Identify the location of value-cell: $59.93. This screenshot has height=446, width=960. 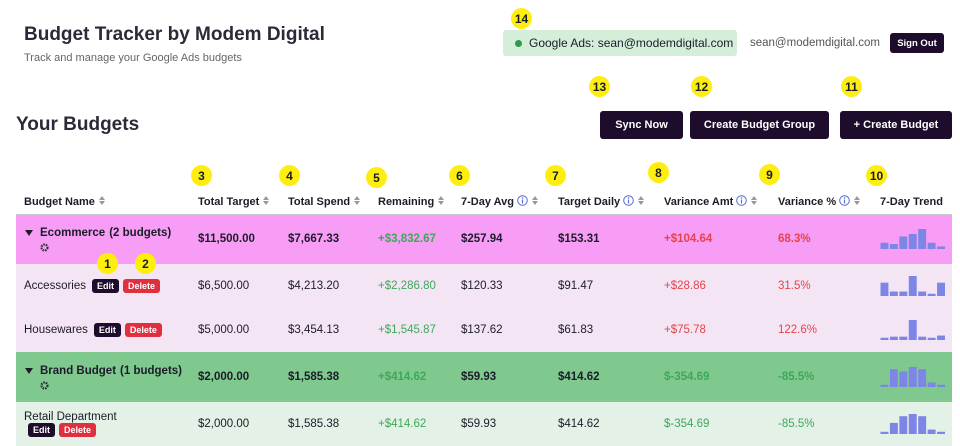
(479, 377).